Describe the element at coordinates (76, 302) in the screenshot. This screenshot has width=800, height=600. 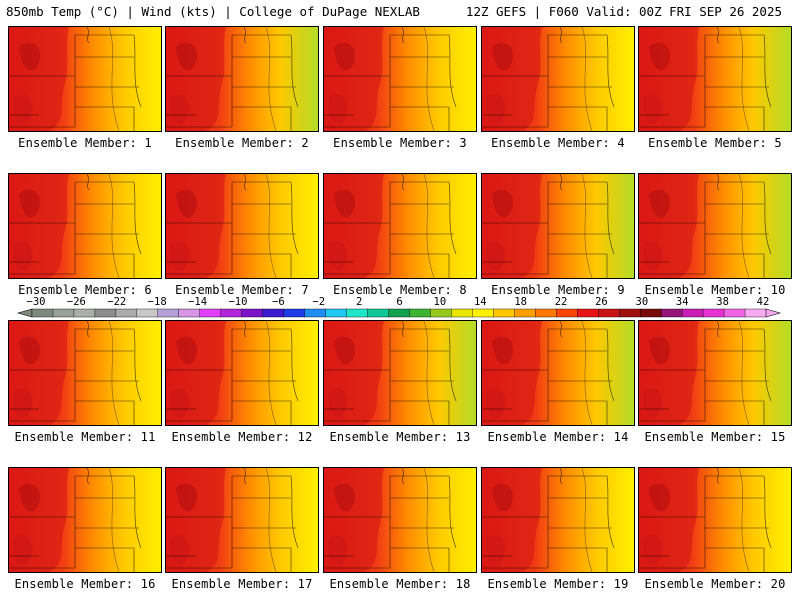
I see `colorbar-tick-label: −26` at that location.